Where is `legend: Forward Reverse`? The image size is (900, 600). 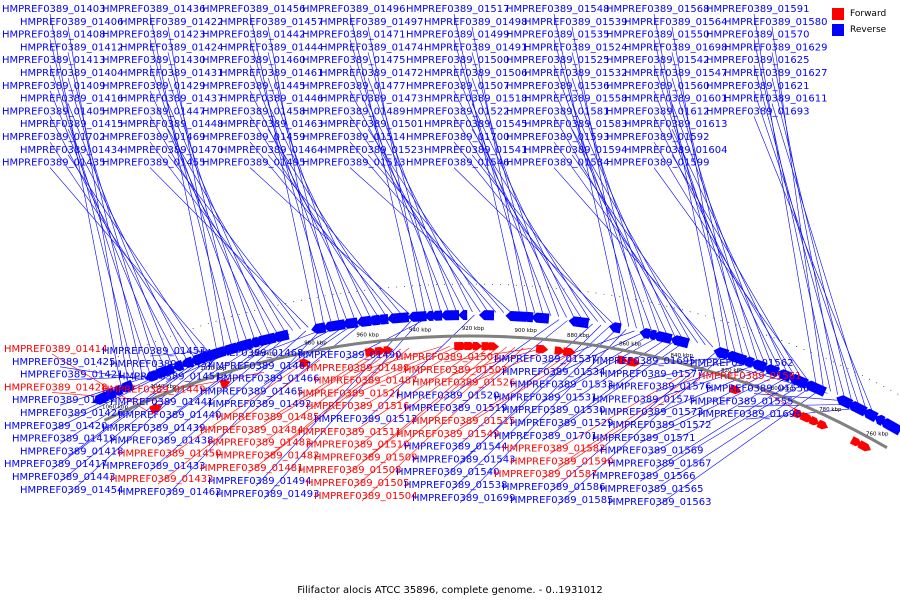
legend: Forward Reverse is located at coordinates (863, 23).